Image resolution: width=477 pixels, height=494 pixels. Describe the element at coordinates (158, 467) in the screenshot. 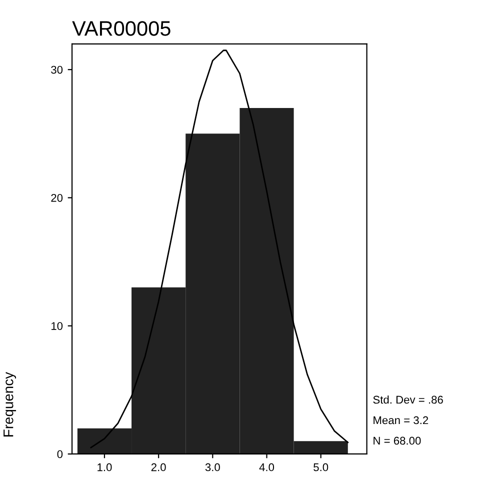

I see `x-tick-label: 2.0` at that location.